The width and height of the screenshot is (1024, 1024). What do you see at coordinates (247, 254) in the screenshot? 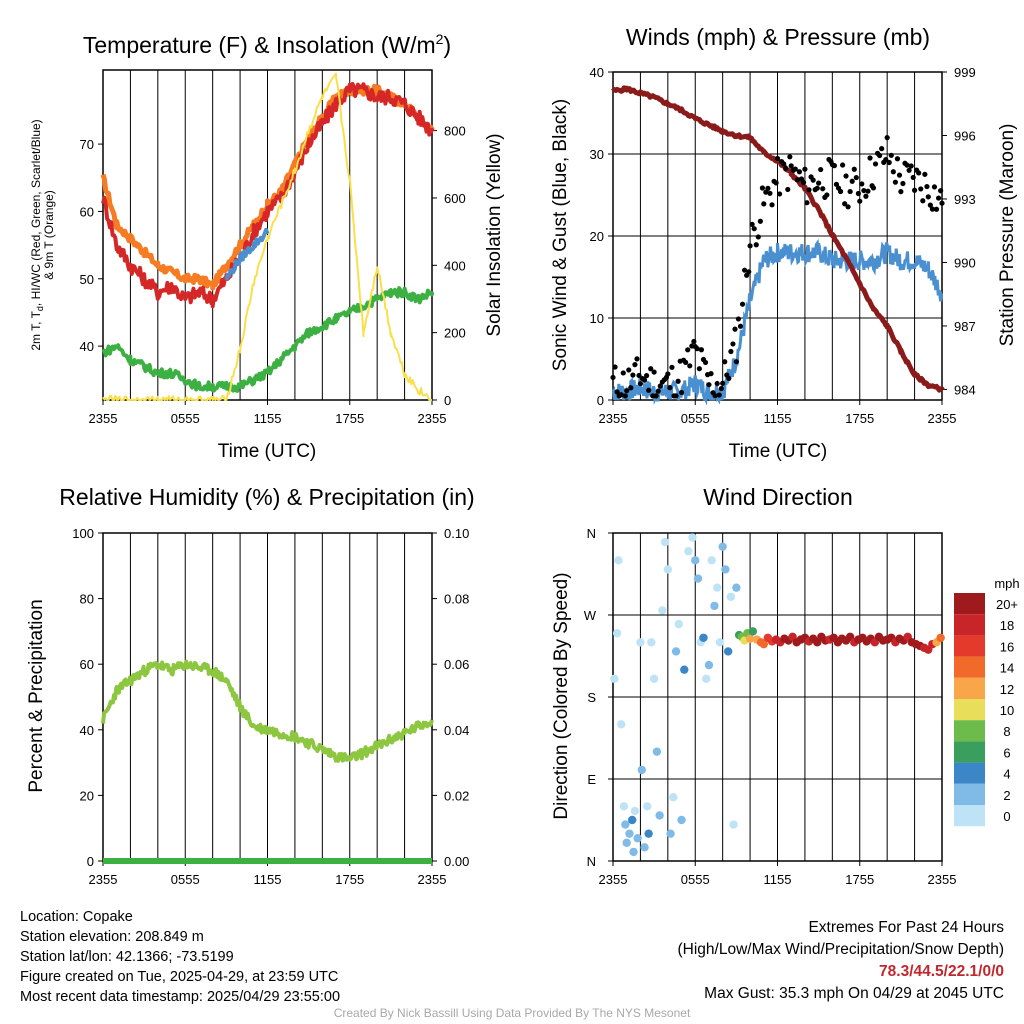
I see `heat_index-series-line` at bounding box center [247, 254].